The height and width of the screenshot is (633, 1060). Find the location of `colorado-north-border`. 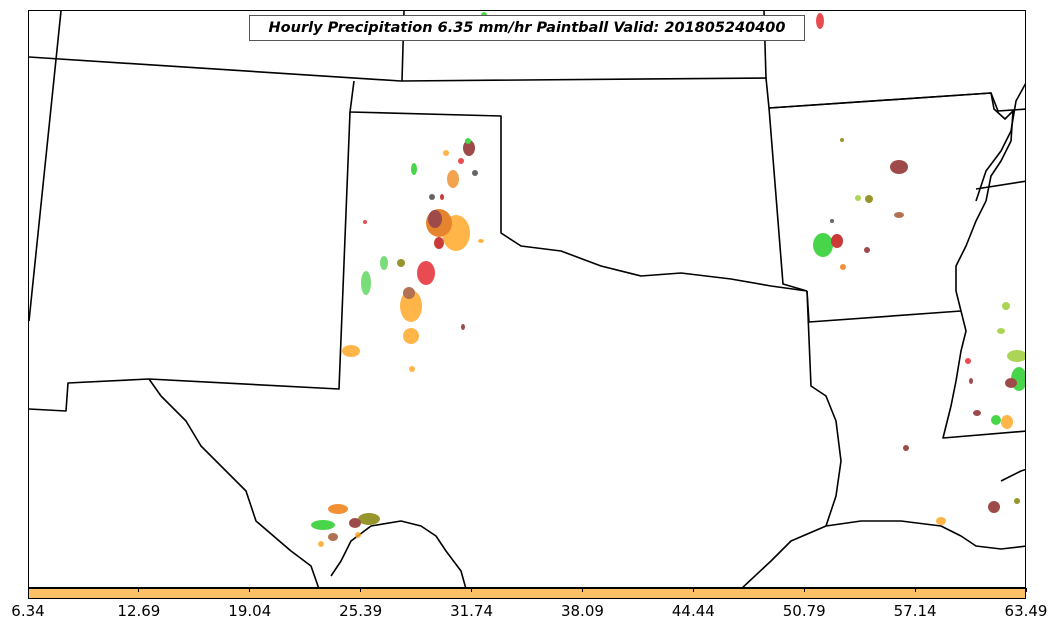

colorado-north-border is located at coordinates (527, 84).